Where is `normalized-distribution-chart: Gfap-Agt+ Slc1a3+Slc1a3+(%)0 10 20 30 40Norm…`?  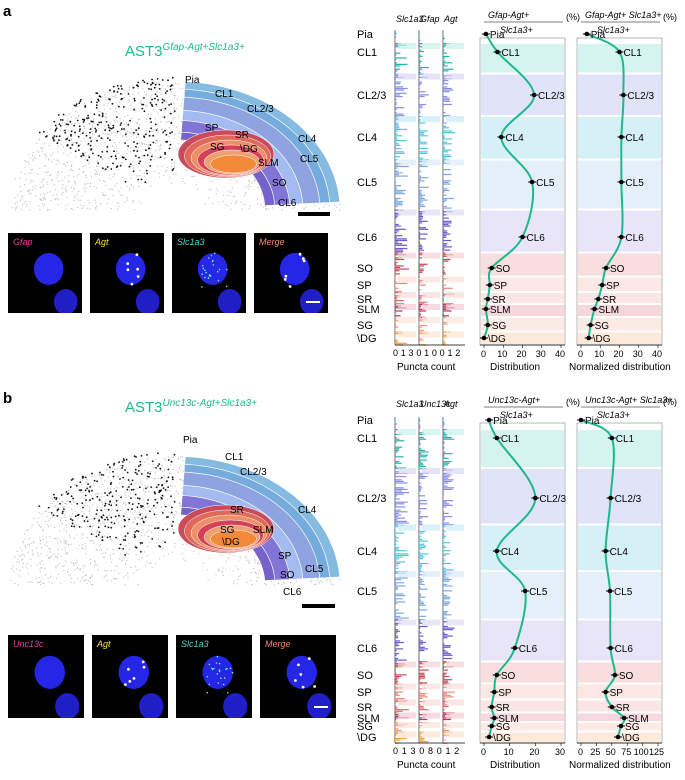 normalized-distribution-chart: Gfap-Agt+ Slc1a3+Slc1a3+(%)0 10 20 30 40Norm… is located at coordinates (623, 191).